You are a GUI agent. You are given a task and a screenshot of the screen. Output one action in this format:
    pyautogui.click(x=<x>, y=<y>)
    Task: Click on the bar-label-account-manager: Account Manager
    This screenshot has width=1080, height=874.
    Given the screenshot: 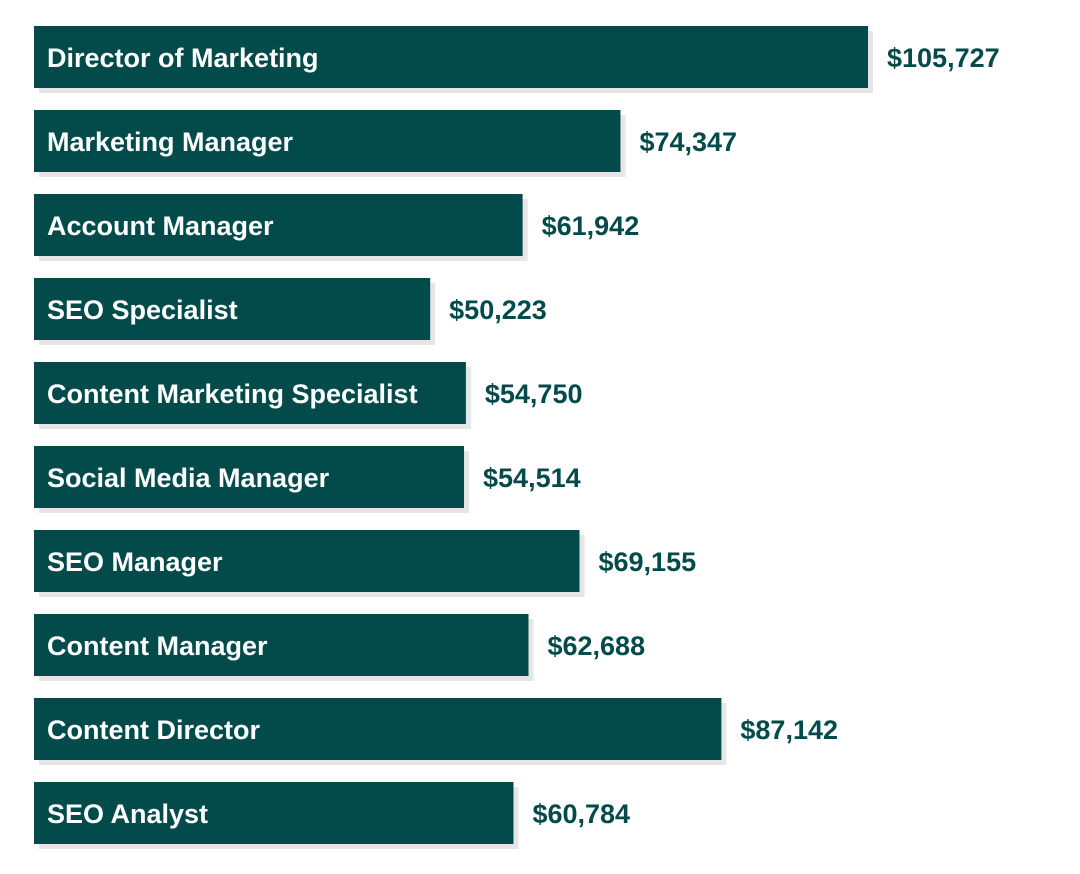 What is the action you would take?
    pyautogui.click(x=160, y=226)
    